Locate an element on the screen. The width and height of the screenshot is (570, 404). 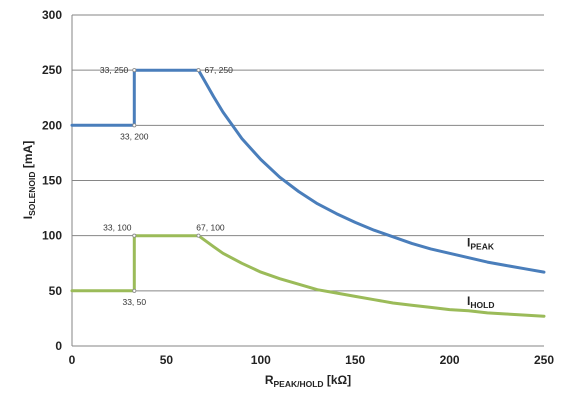
y-tick-label: 150 is located at coordinates (52, 181).